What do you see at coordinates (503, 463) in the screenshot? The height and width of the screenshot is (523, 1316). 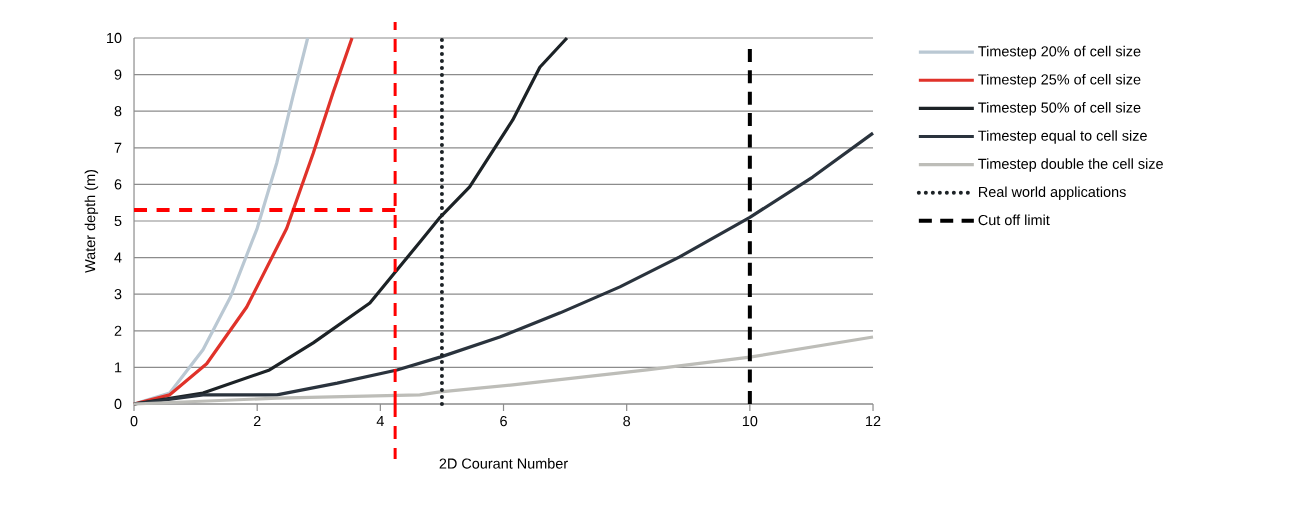 I see `x-axis-title: 2D Courant Number` at bounding box center [503, 463].